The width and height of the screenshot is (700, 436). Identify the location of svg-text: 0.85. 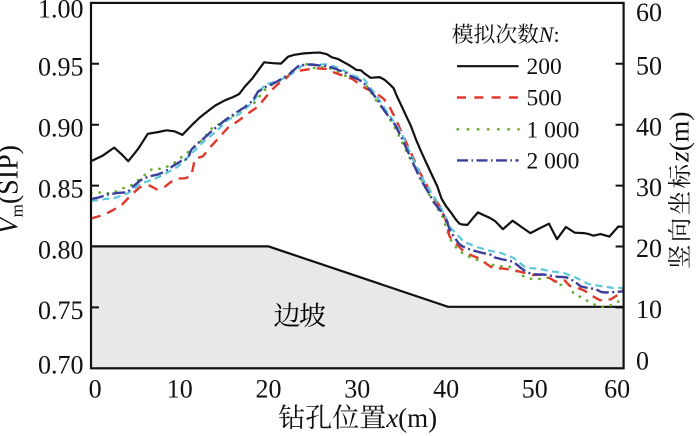
(61, 188).